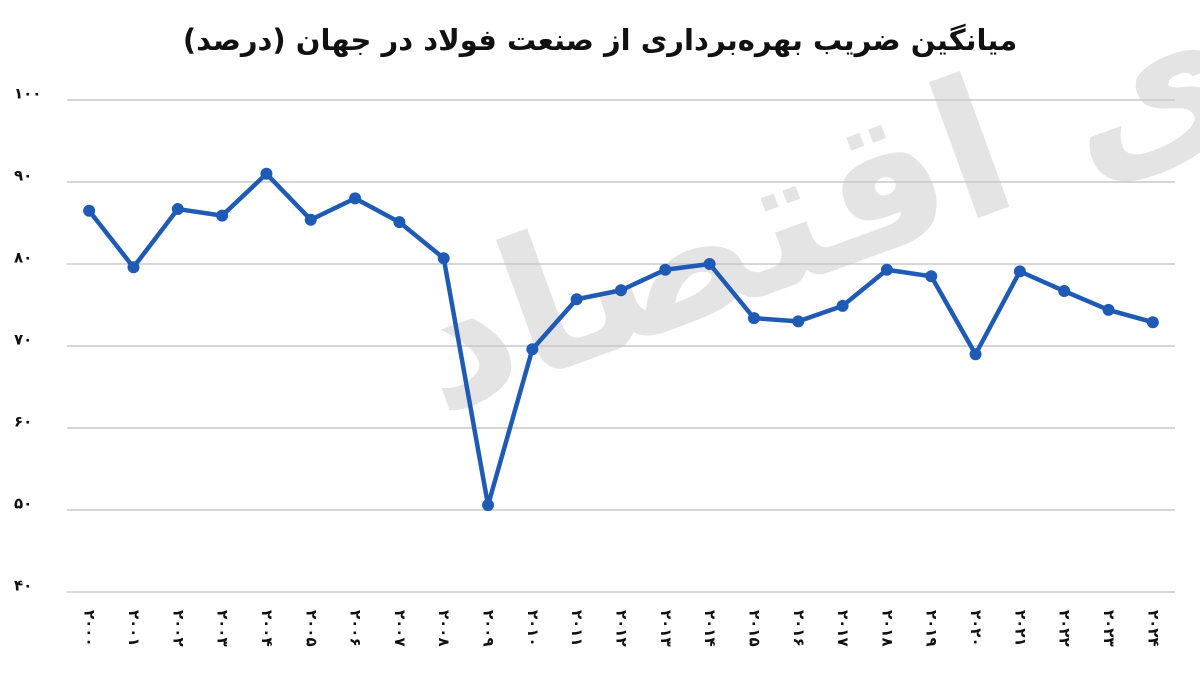 This screenshot has height=674, width=1200. Describe the element at coordinates (1153, 628) in the screenshot. I see `x-tick-label: ۲۰۲۴` at that location.